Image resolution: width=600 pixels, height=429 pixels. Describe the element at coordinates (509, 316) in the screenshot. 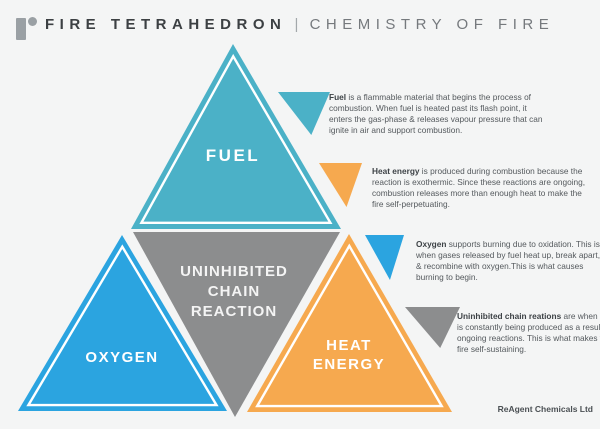

I see `chain-annotation-lead: Uninhibited chain reations` at that location.